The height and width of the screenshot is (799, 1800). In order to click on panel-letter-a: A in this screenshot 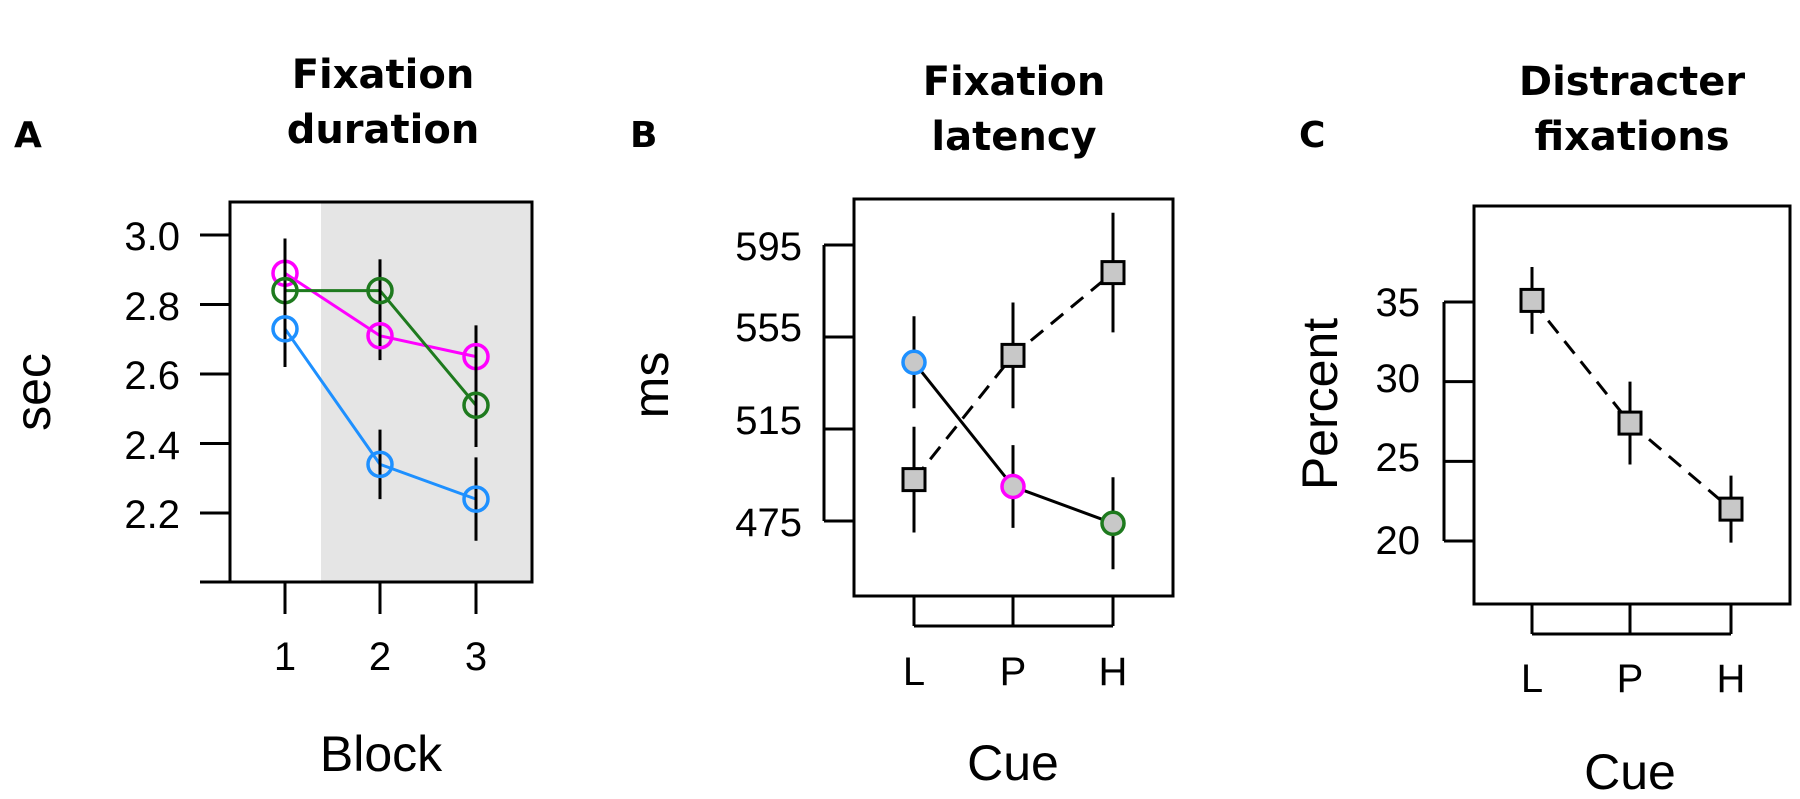, I will do `click(28, 135)`.